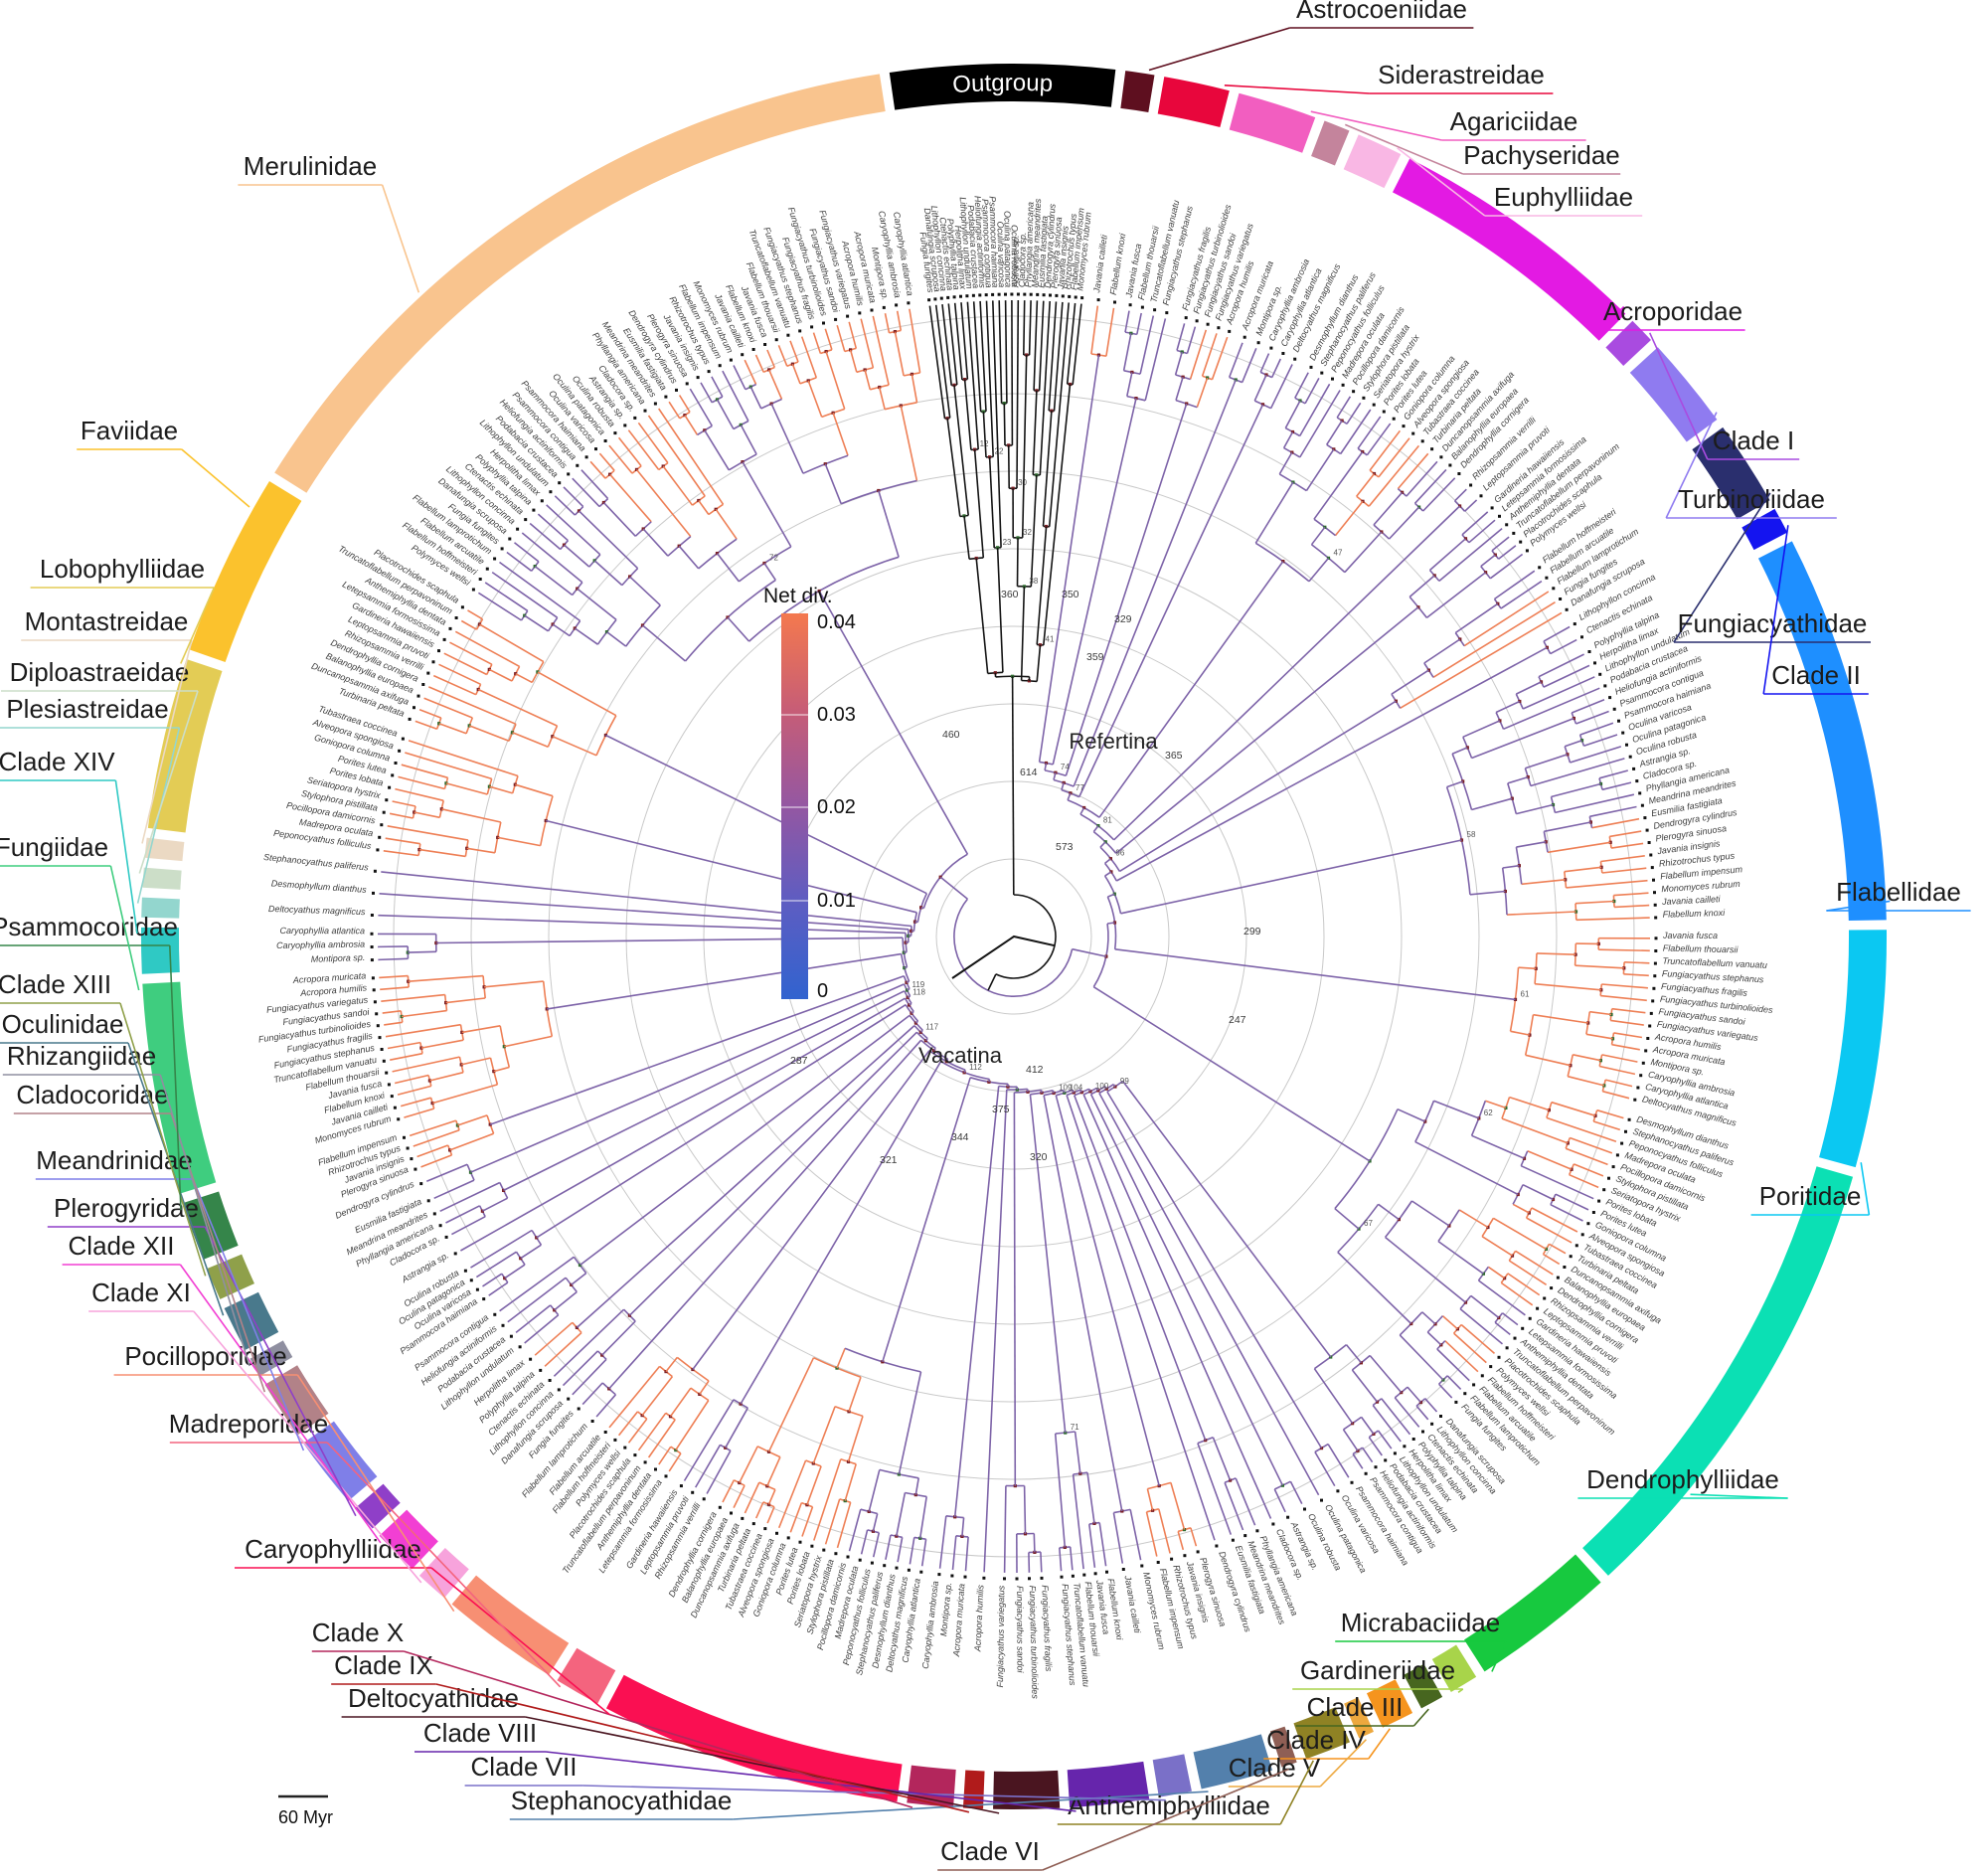 This screenshot has width=1988, height=1875. What do you see at coordinates (1701, 887) in the screenshot?
I see `tip-species-label: Monomyces rubrum` at bounding box center [1701, 887].